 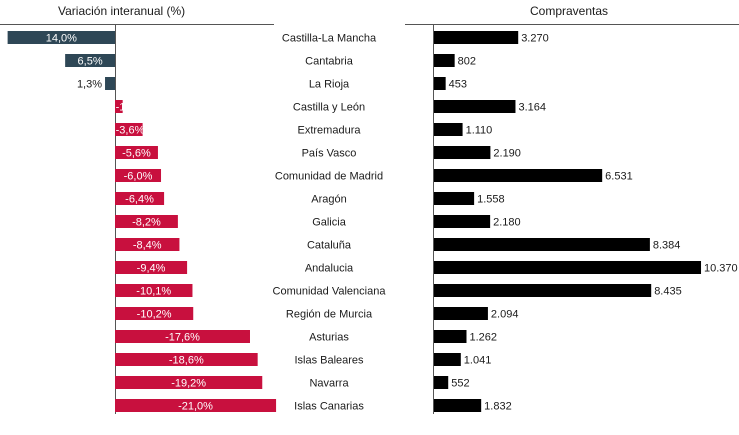 I want to click on left-chart-title: Variación interanual (%), so click(x=122, y=11).